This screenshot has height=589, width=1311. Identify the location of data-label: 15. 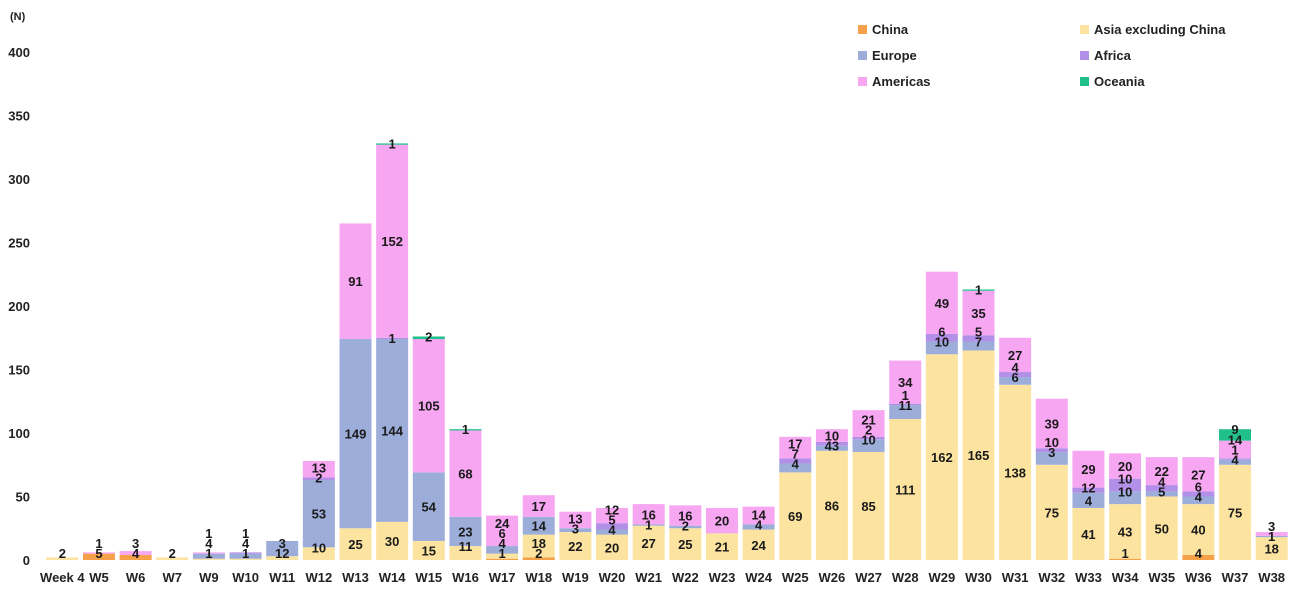
(429, 550).